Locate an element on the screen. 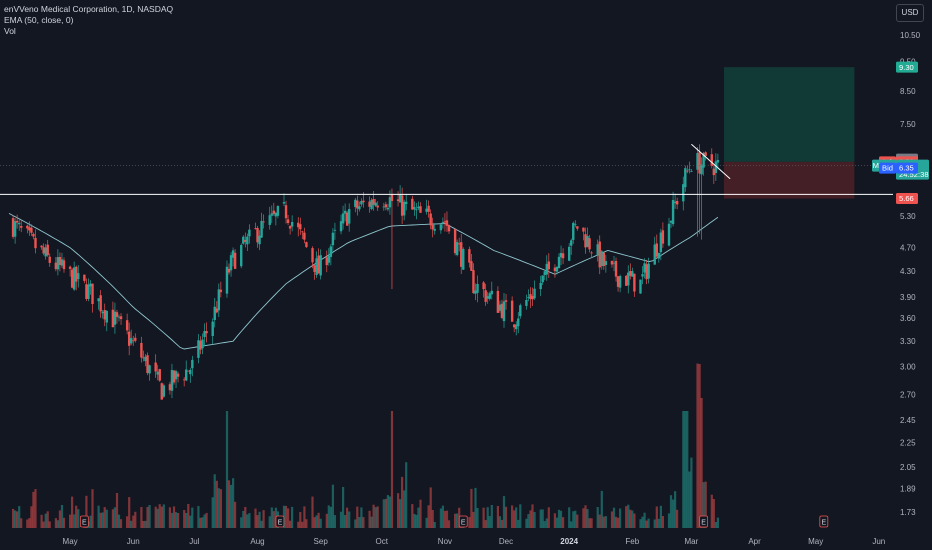 This screenshot has height=550, width=932. y-tick-label: 2.25 is located at coordinates (908, 442).